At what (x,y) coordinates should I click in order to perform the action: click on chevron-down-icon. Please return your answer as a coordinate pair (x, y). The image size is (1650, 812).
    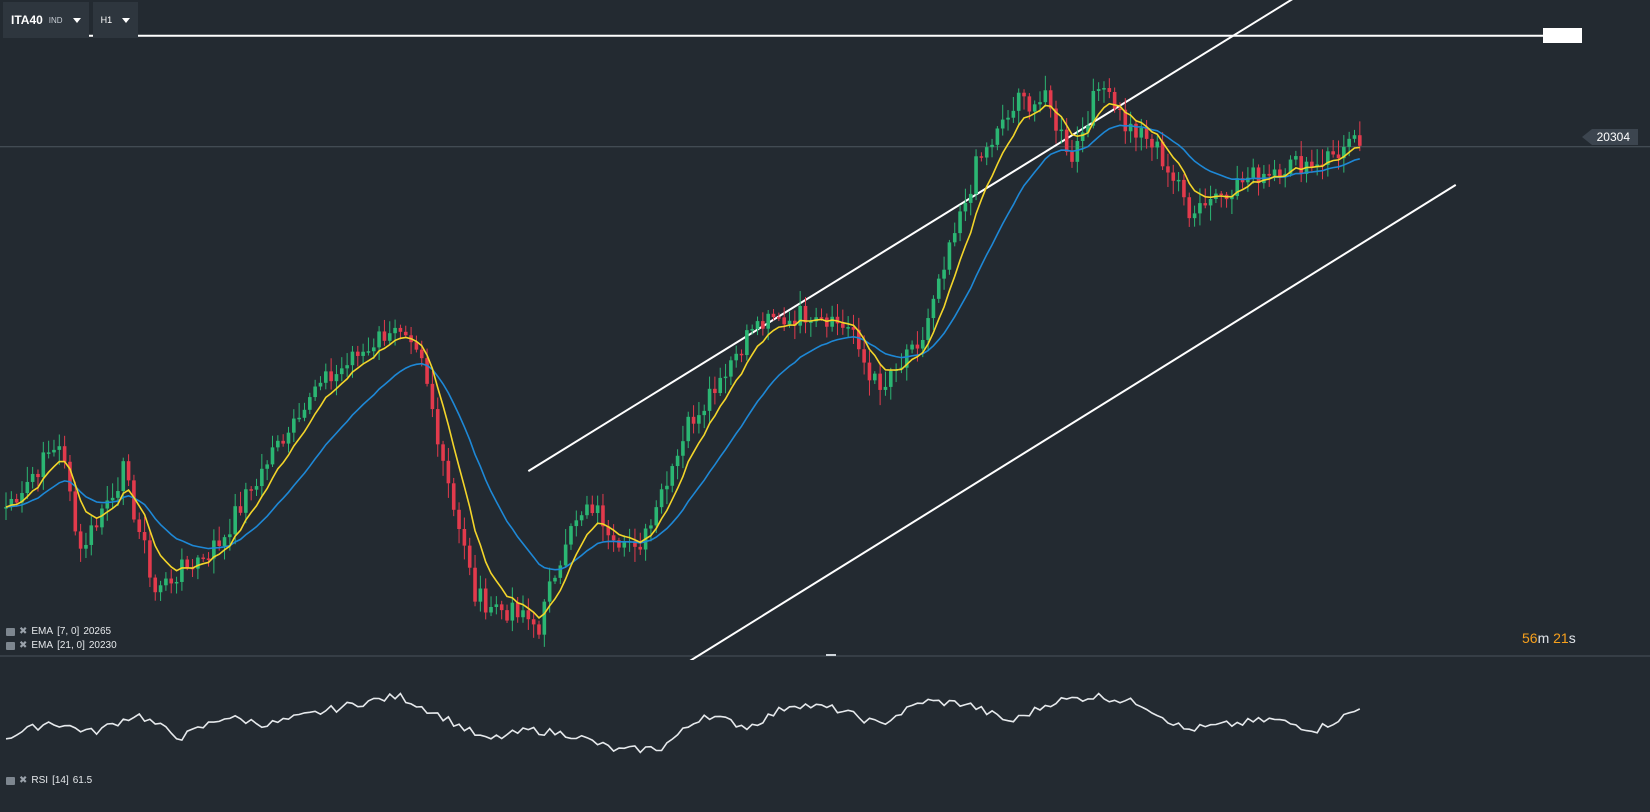
    Looking at the image, I should click on (126, 20).